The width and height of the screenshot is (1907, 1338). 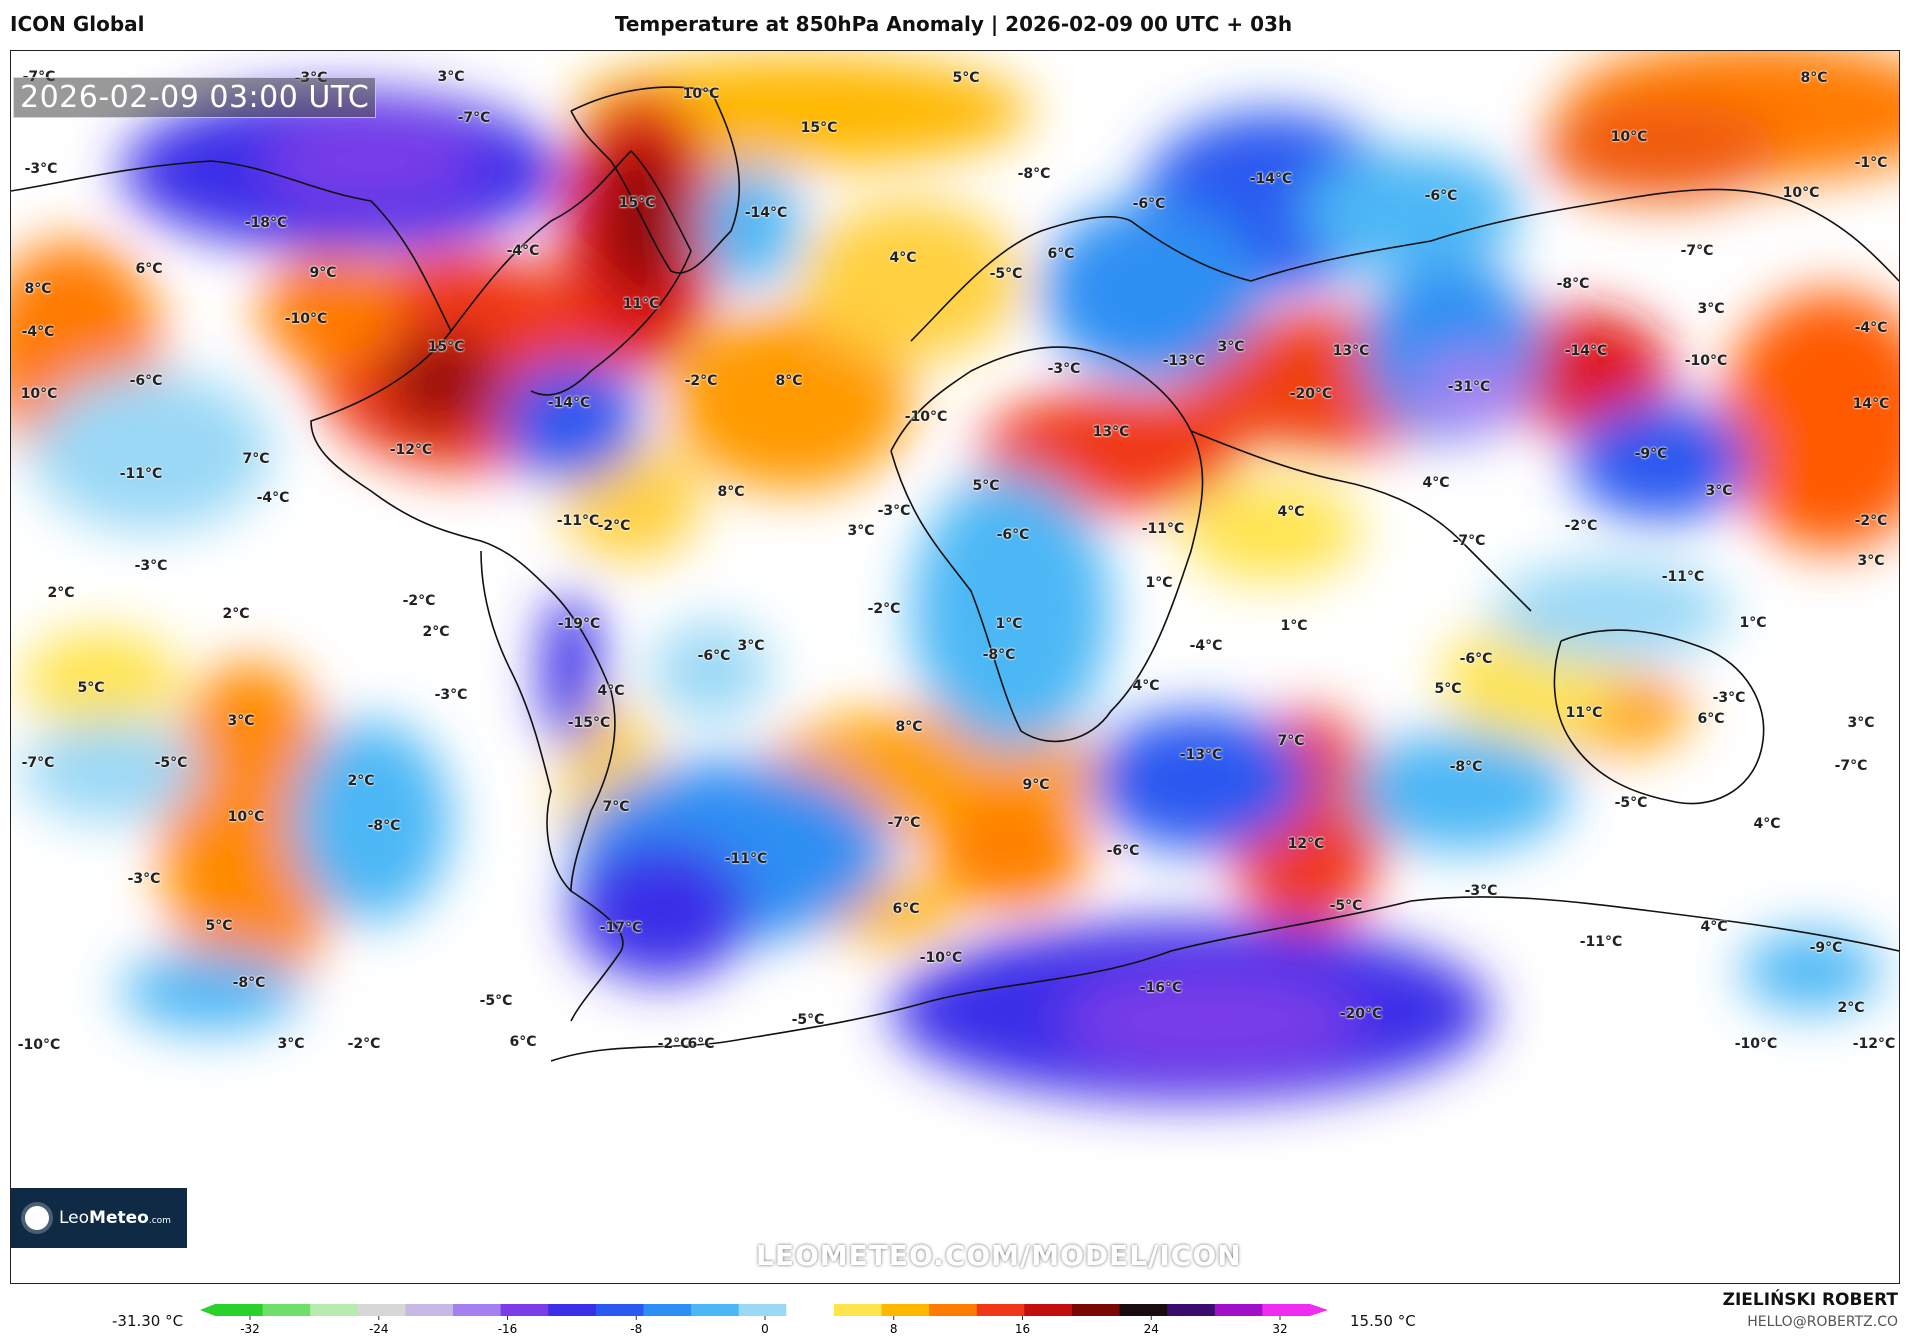 What do you see at coordinates (207, 1310) in the screenshot?
I see `colorbar-extend-min` at bounding box center [207, 1310].